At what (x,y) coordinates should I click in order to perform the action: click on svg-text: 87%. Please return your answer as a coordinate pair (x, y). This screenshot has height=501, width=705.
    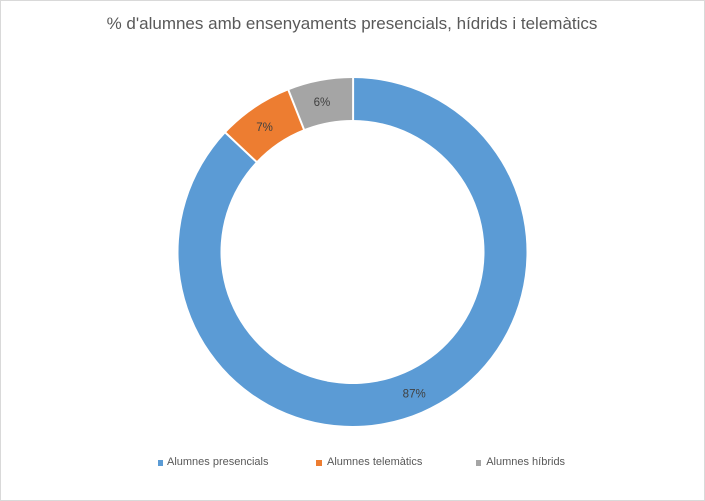
    Looking at the image, I should click on (414, 395).